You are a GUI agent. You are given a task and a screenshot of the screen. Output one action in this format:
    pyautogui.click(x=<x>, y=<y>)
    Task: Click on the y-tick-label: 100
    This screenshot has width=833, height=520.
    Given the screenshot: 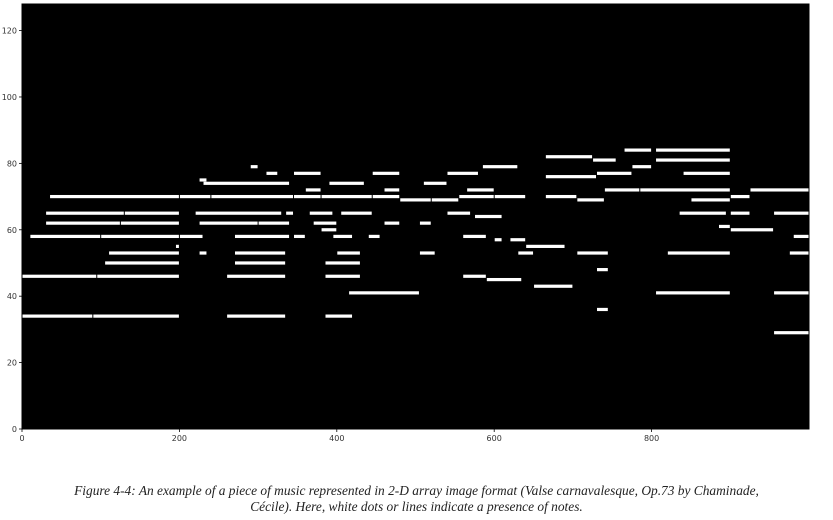 What is the action you would take?
    pyautogui.click(x=9, y=97)
    